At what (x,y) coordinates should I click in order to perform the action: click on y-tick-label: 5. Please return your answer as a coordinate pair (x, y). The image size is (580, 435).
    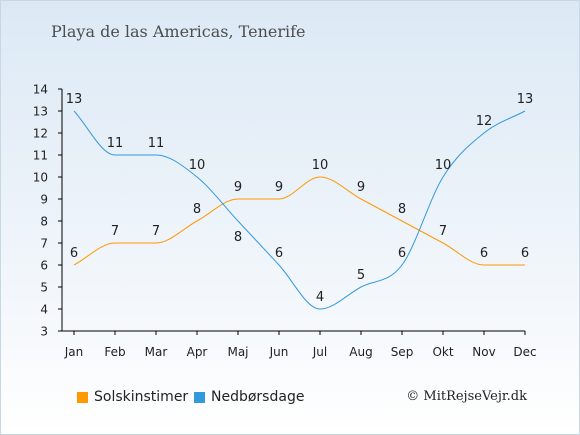
    Looking at the image, I should click on (44, 288).